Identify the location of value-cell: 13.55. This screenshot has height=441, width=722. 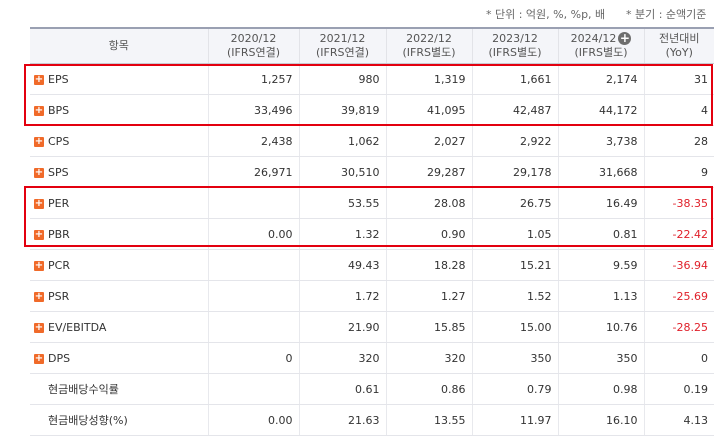
(428, 420).